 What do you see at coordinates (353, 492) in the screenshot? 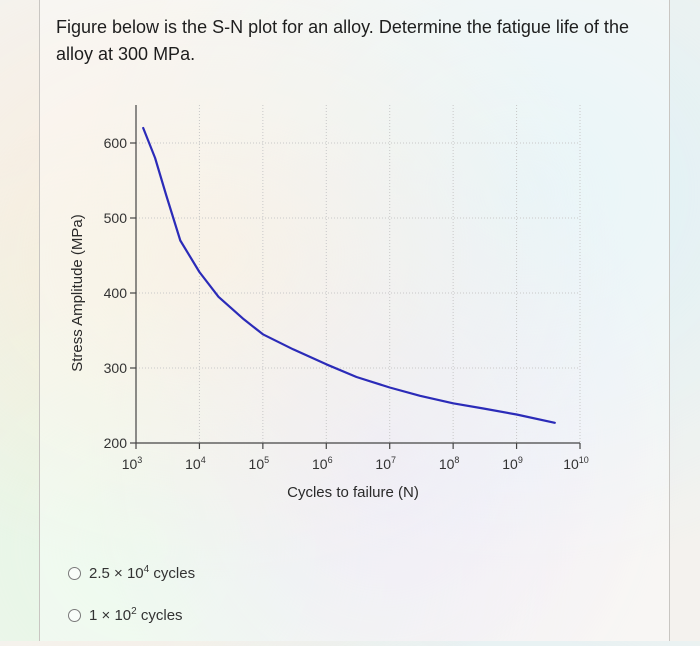
I see `x-axis-title: Cycles to failure (N)` at bounding box center [353, 492].